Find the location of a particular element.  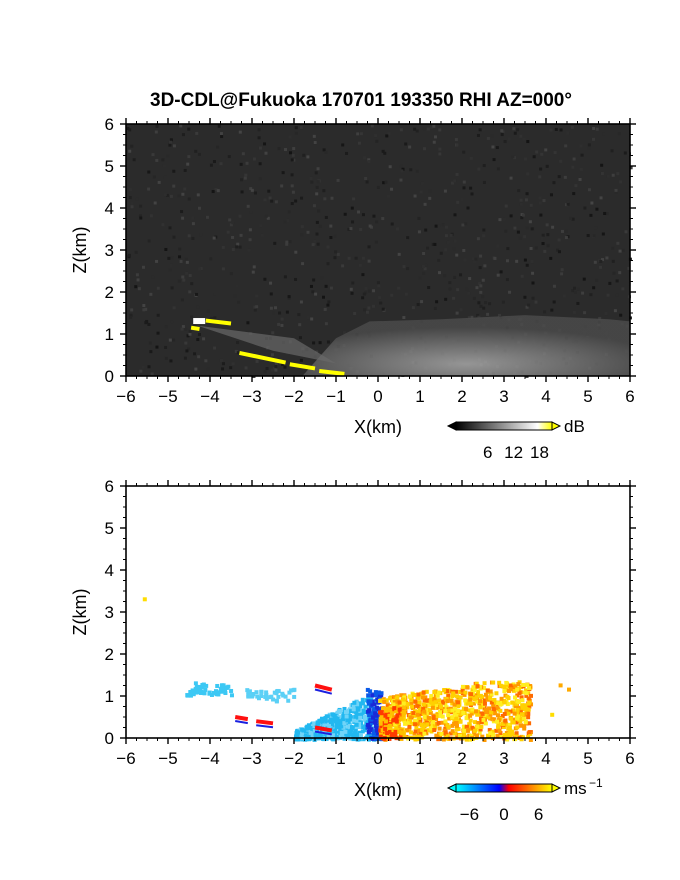

high-echo-streak is located at coordinates (195, 328).